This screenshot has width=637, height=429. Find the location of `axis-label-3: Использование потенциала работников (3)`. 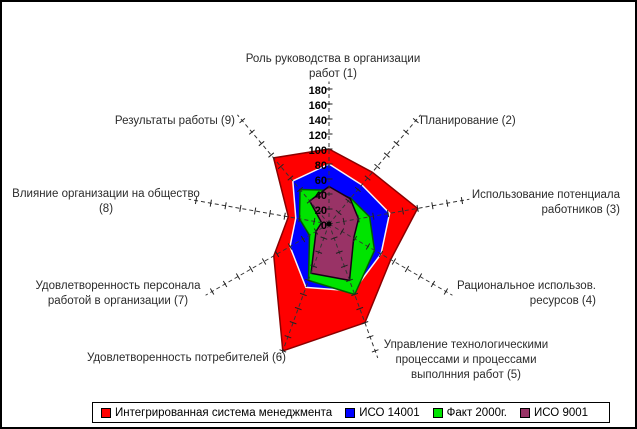

axis-label-3: Использование потенциала работников (3) is located at coordinates (545, 202).